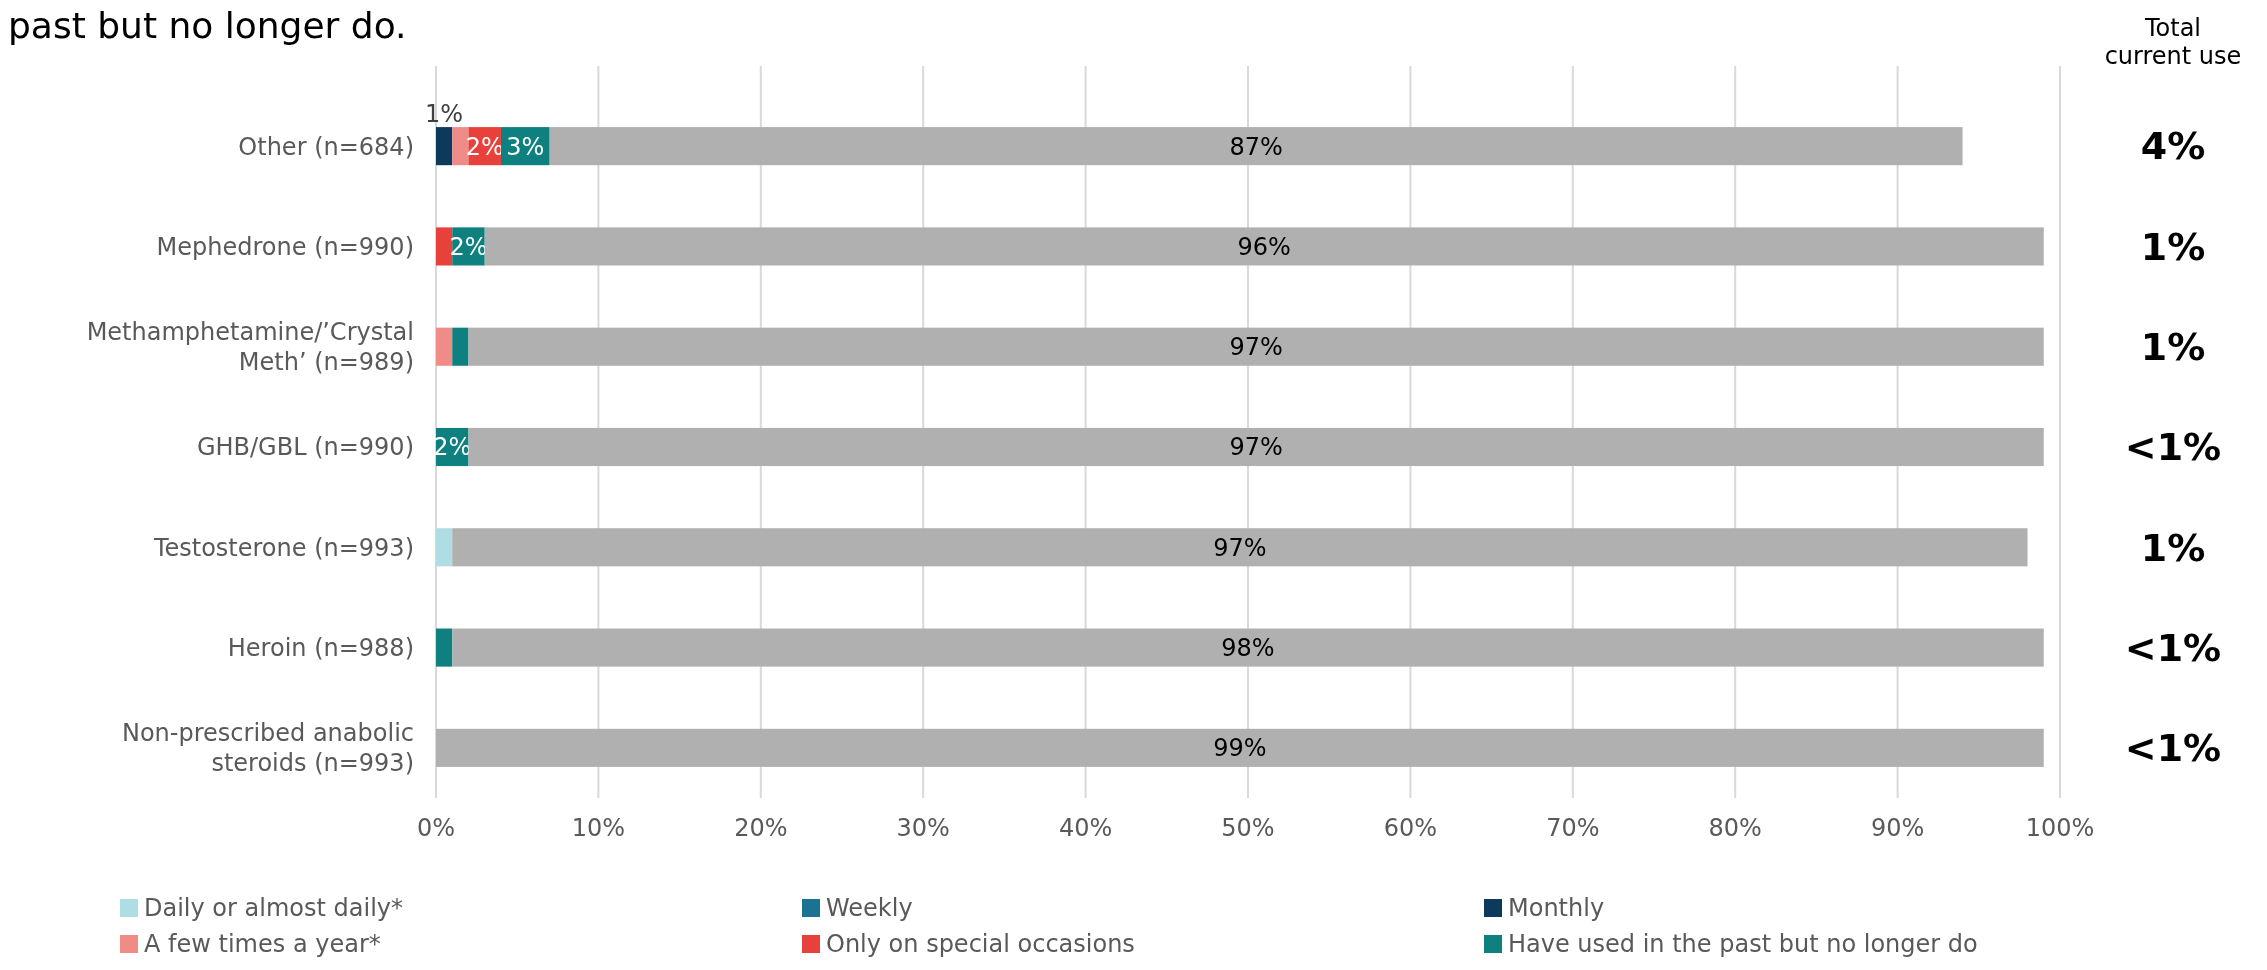 Image resolution: width=2267 pixels, height=970 pixels. What do you see at coordinates (598, 828) in the screenshot?
I see `x-tick-label: 10%` at bounding box center [598, 828].